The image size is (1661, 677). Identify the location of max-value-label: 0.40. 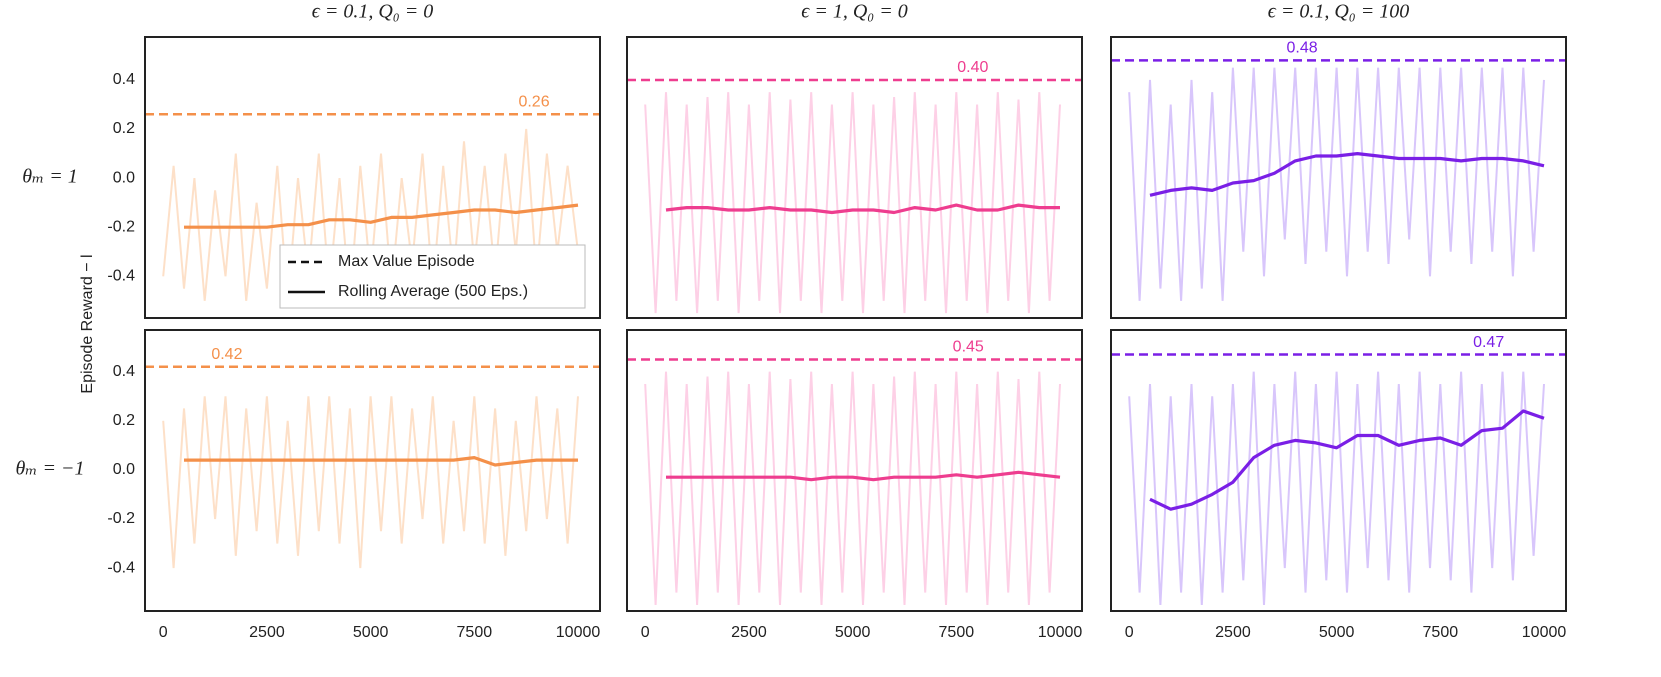
(972, 67).